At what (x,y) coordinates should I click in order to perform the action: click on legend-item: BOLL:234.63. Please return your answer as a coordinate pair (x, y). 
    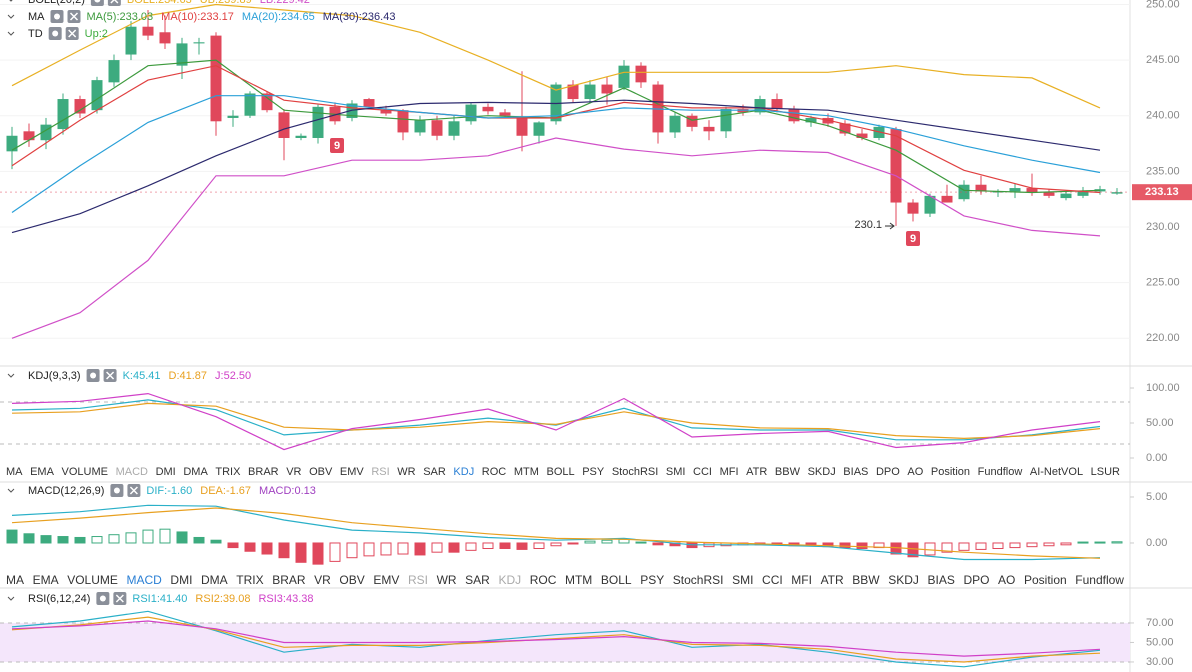
    Looking at the image, I should click on (159, 3).